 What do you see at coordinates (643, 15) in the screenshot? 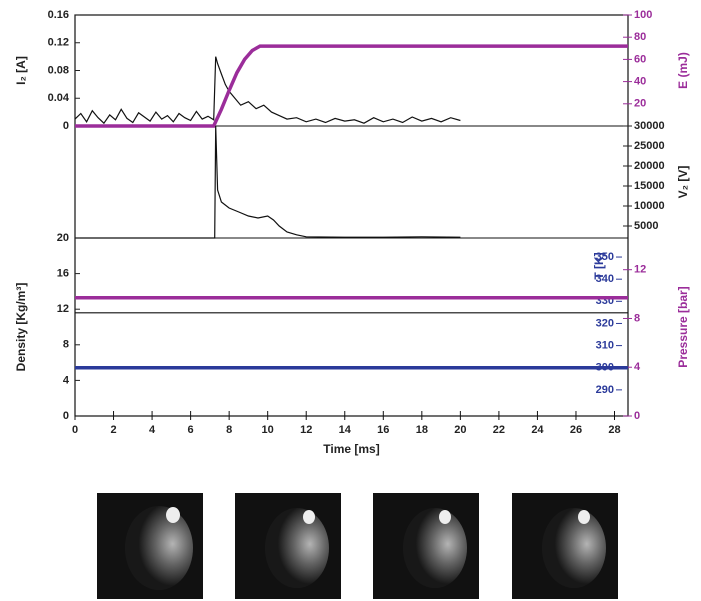
I see `y-tick-label: 100` at bounding box center [643, 15].